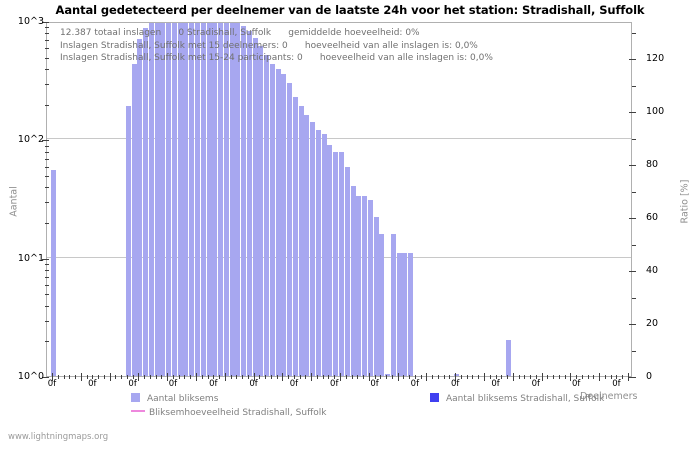 The height and width of the screenshot is (450, 700). Describe the element at coordinates (655, 112) in the screenshot. I see `y-axis-label-right: 100` at that location.